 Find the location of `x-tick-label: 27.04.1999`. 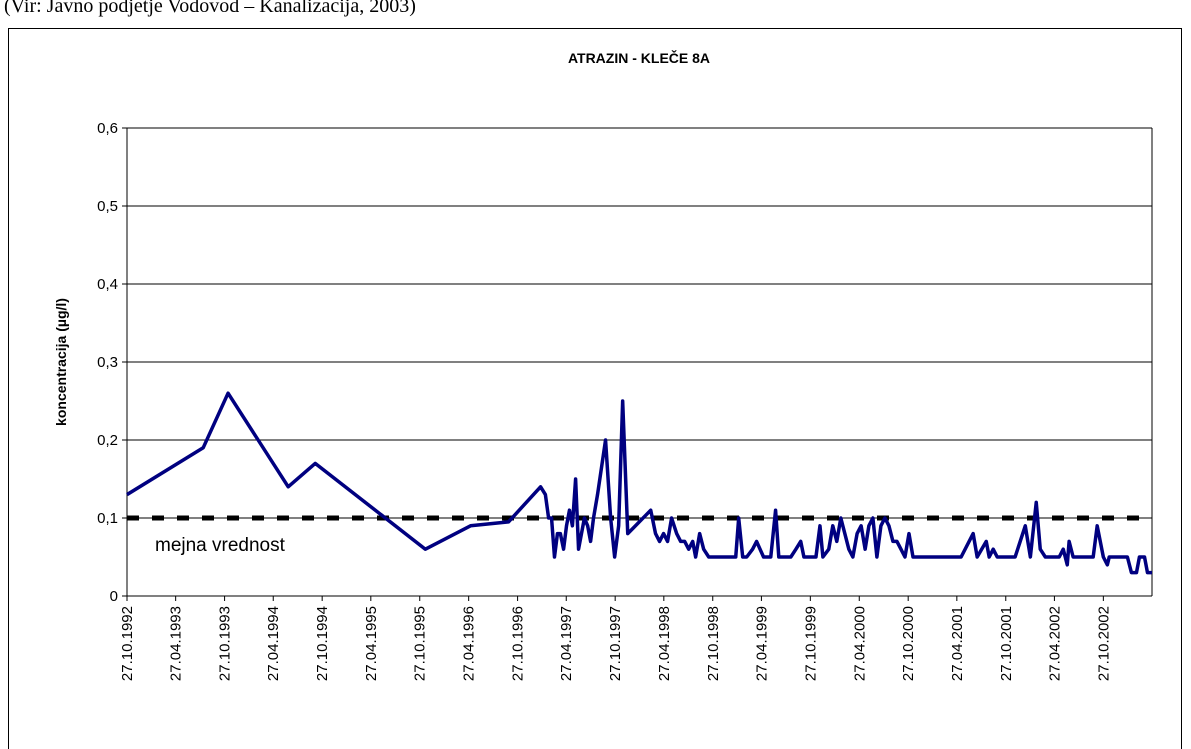

x-tick-label: 27.04.1999 is located at coordinates (761, 643).